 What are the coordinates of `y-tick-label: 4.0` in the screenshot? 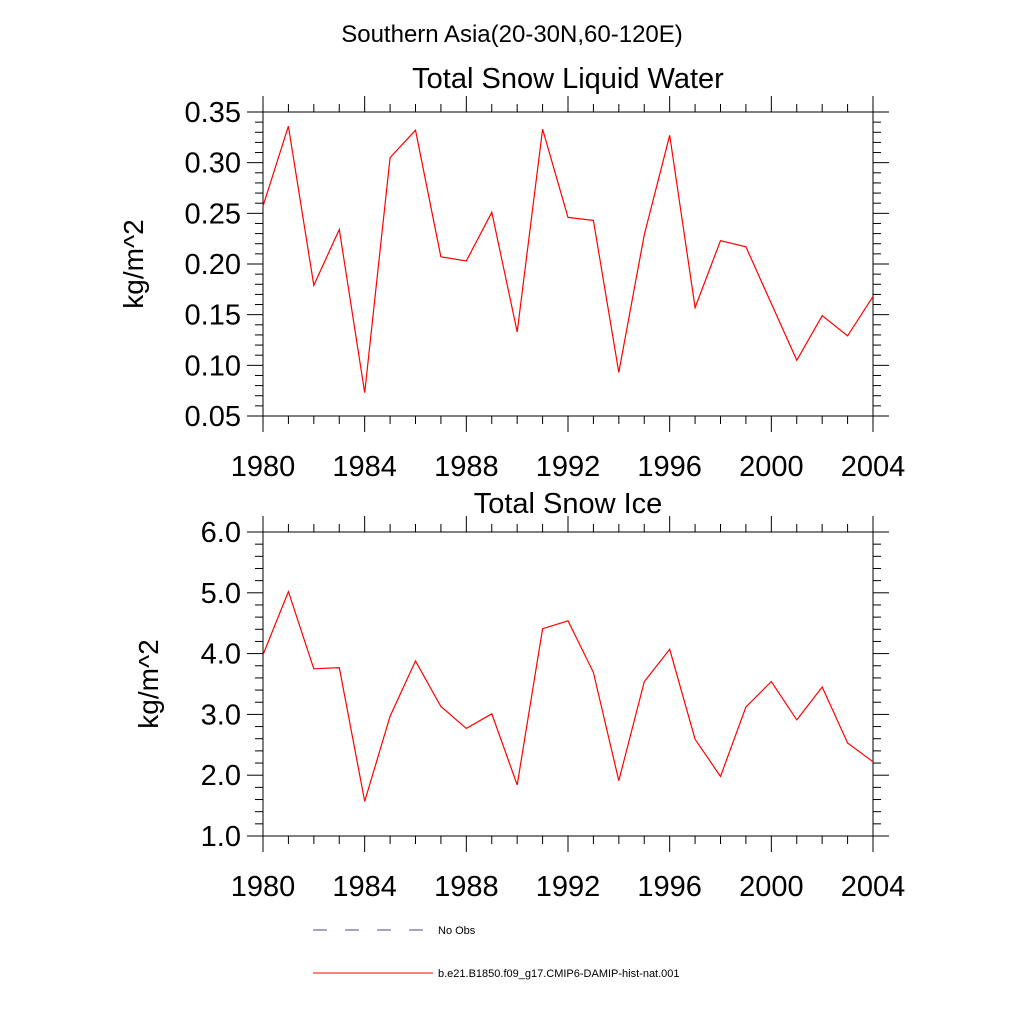 It's located at (221, 655).